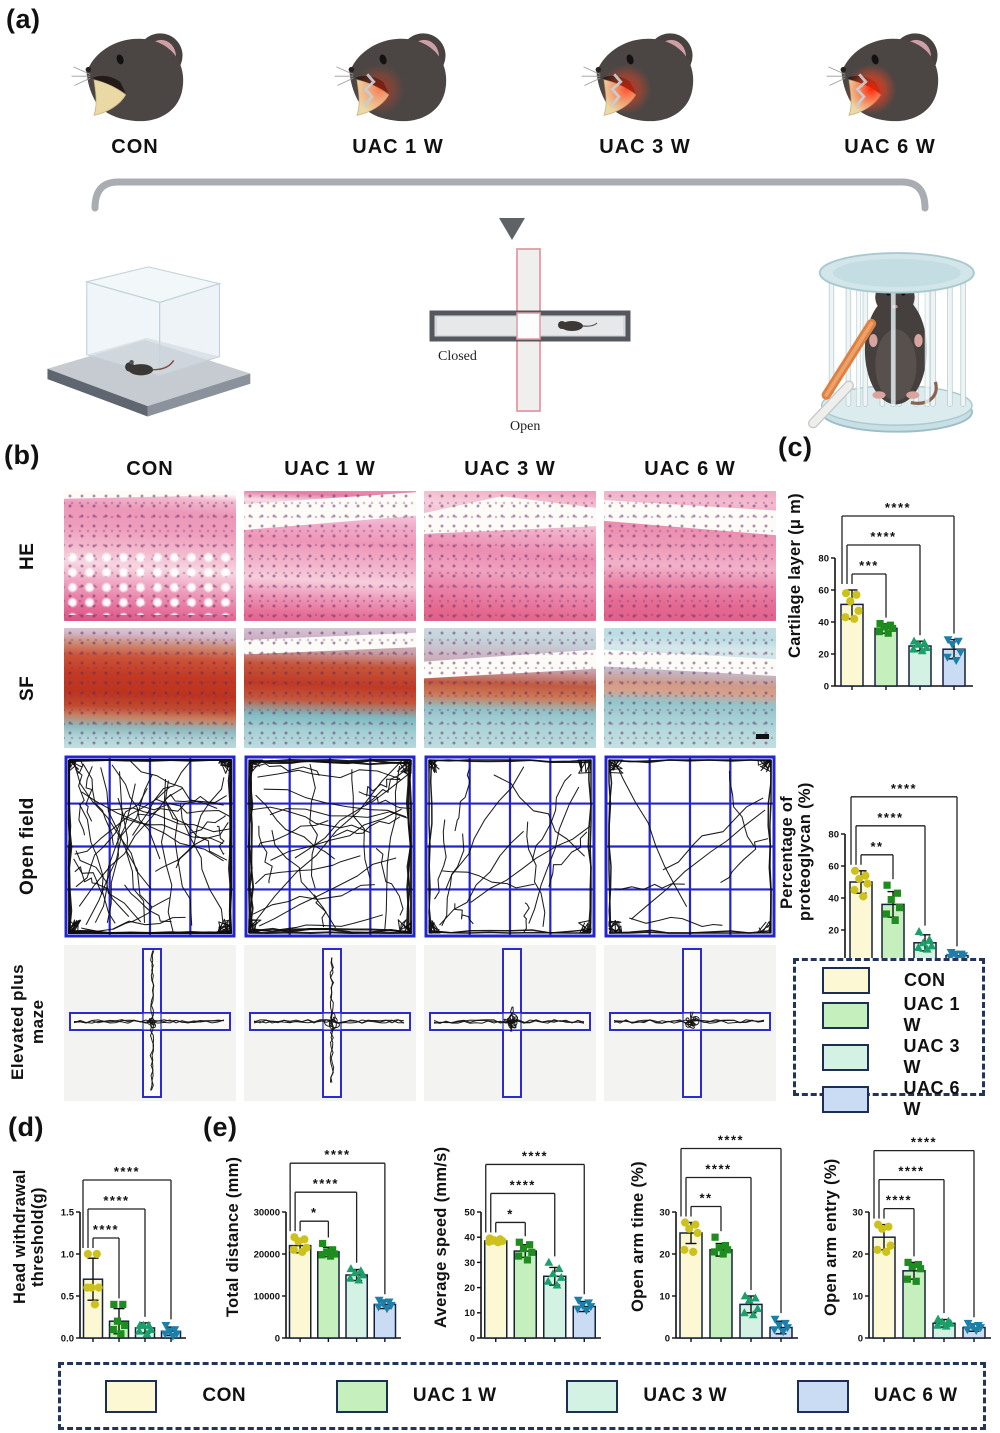 The image size is (1000, 1433). I want to click on he-micrograph-con, so click(150, 556).